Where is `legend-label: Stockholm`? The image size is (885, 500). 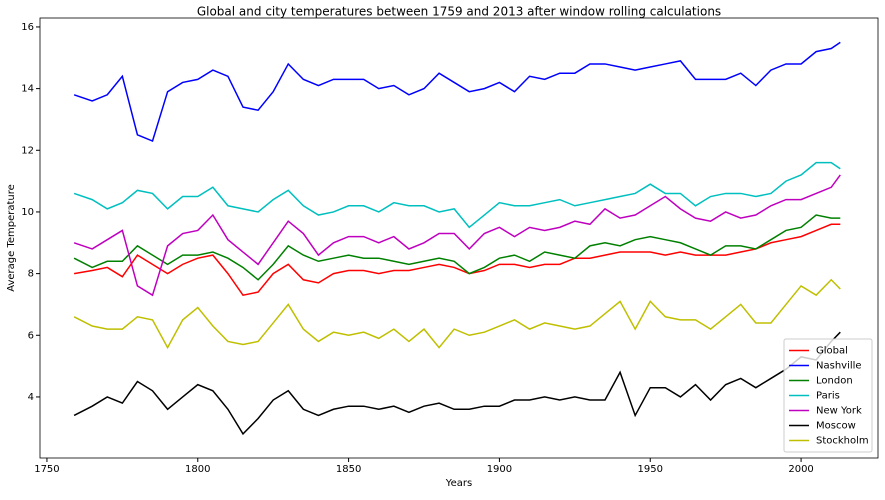
legend-label: Stockholm is located at coordinates (842, 441).